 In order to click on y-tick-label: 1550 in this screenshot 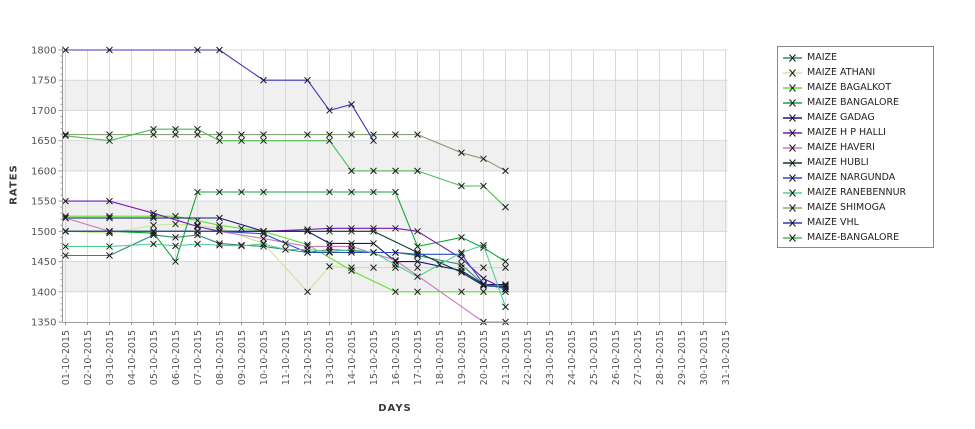, I will do `click(43, 202)`.